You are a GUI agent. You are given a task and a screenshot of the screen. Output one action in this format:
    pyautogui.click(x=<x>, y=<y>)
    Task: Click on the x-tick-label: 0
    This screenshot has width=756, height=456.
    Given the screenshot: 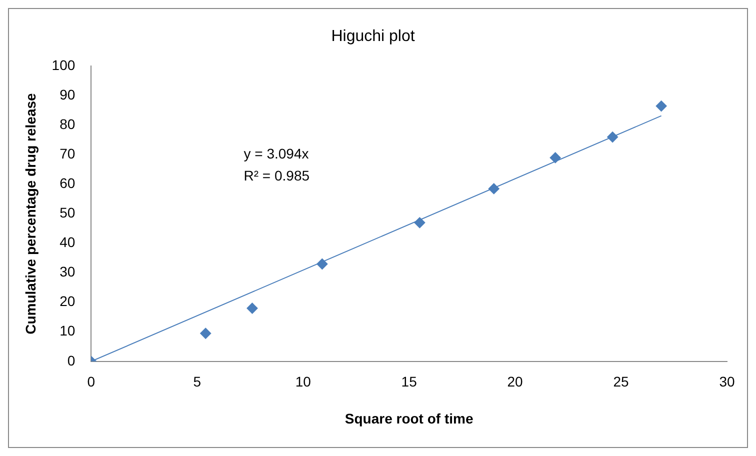 What is the action you would take?
    pyautogui.click(x=91, y=382)
    